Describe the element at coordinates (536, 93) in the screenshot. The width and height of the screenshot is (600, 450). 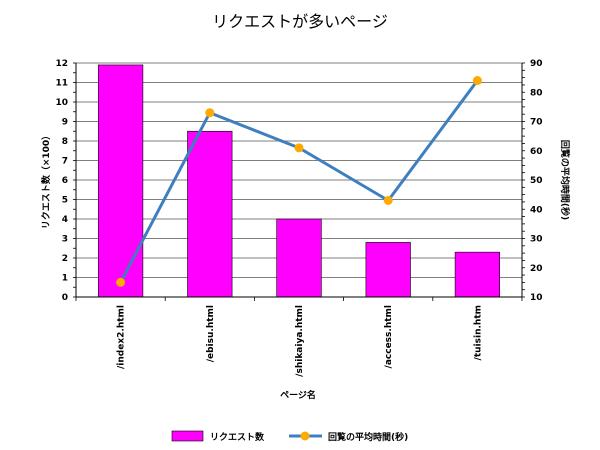
I see `right-tick-label: 80` at that location.